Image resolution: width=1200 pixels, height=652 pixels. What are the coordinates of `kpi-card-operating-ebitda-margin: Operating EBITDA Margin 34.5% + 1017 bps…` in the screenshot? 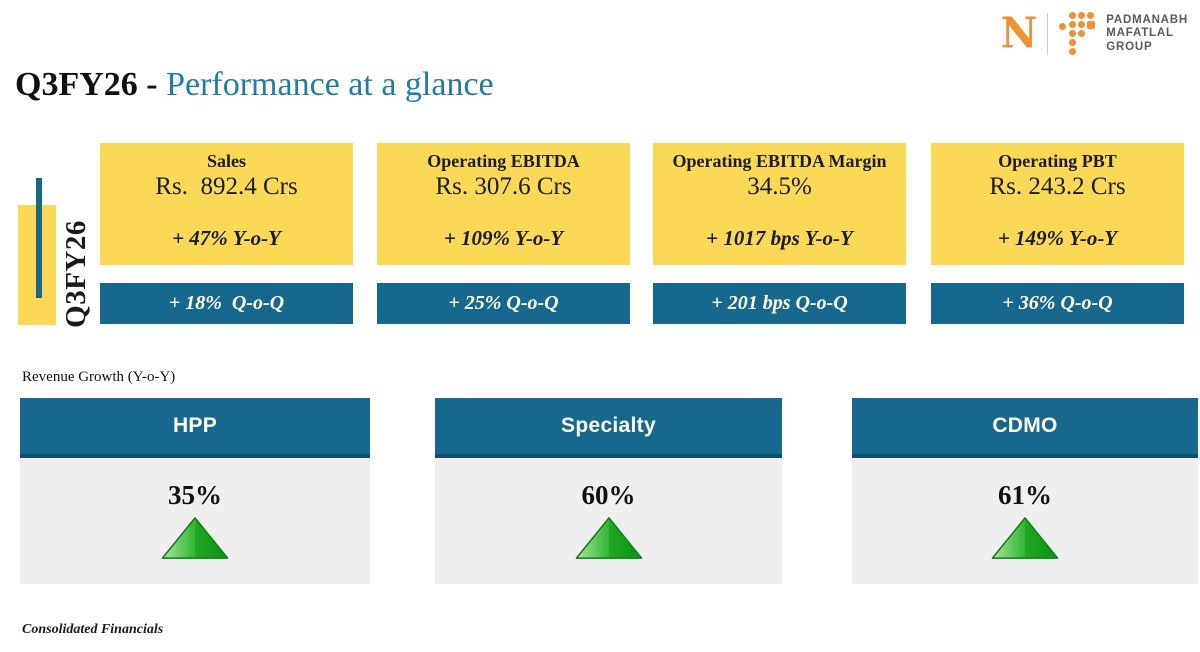 It's located at (779, 233).